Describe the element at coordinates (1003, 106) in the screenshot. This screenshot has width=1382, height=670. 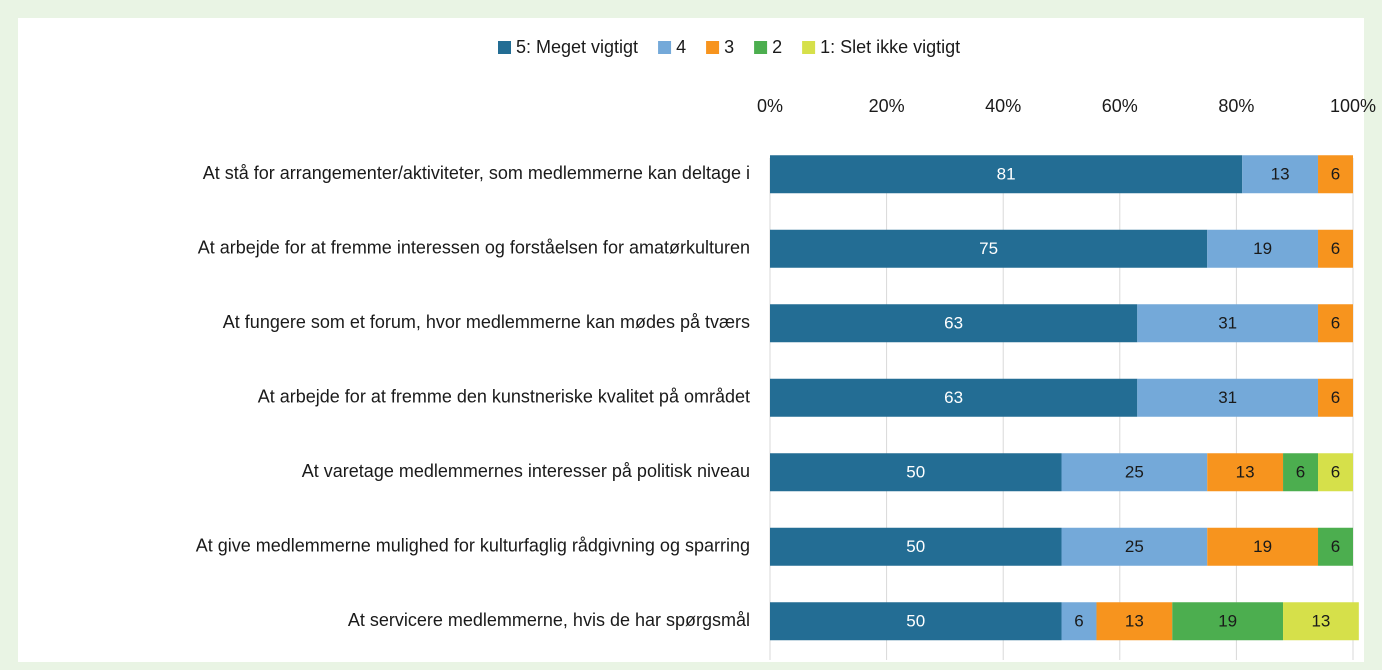
I see `x-tick-label: 40%` at that location.